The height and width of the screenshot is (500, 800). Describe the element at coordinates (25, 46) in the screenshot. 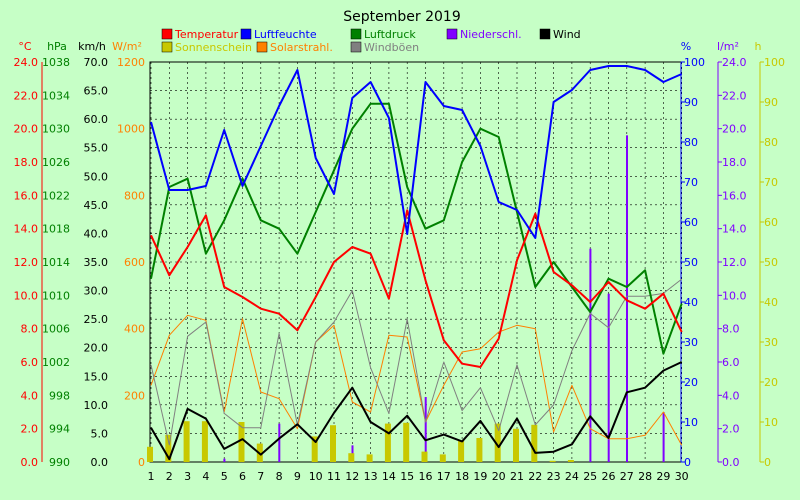

I see `temperature-unit-label: °C` at that location.